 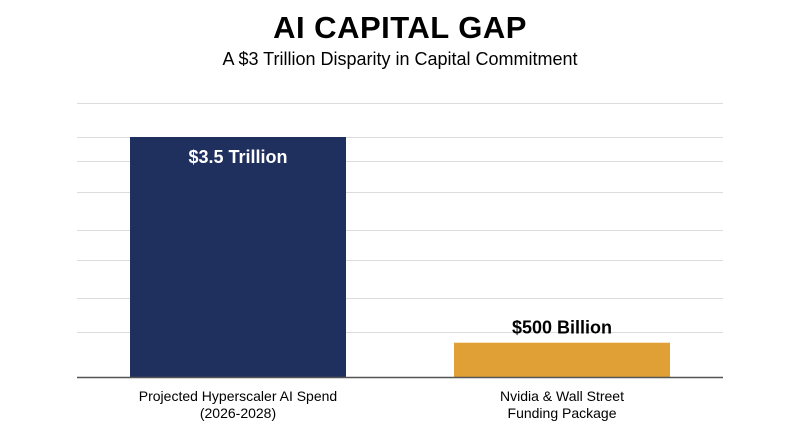 I want to click on category-label-0-line-0: Projected Hyperscaler AI Spend, so click(x=238, y=396).